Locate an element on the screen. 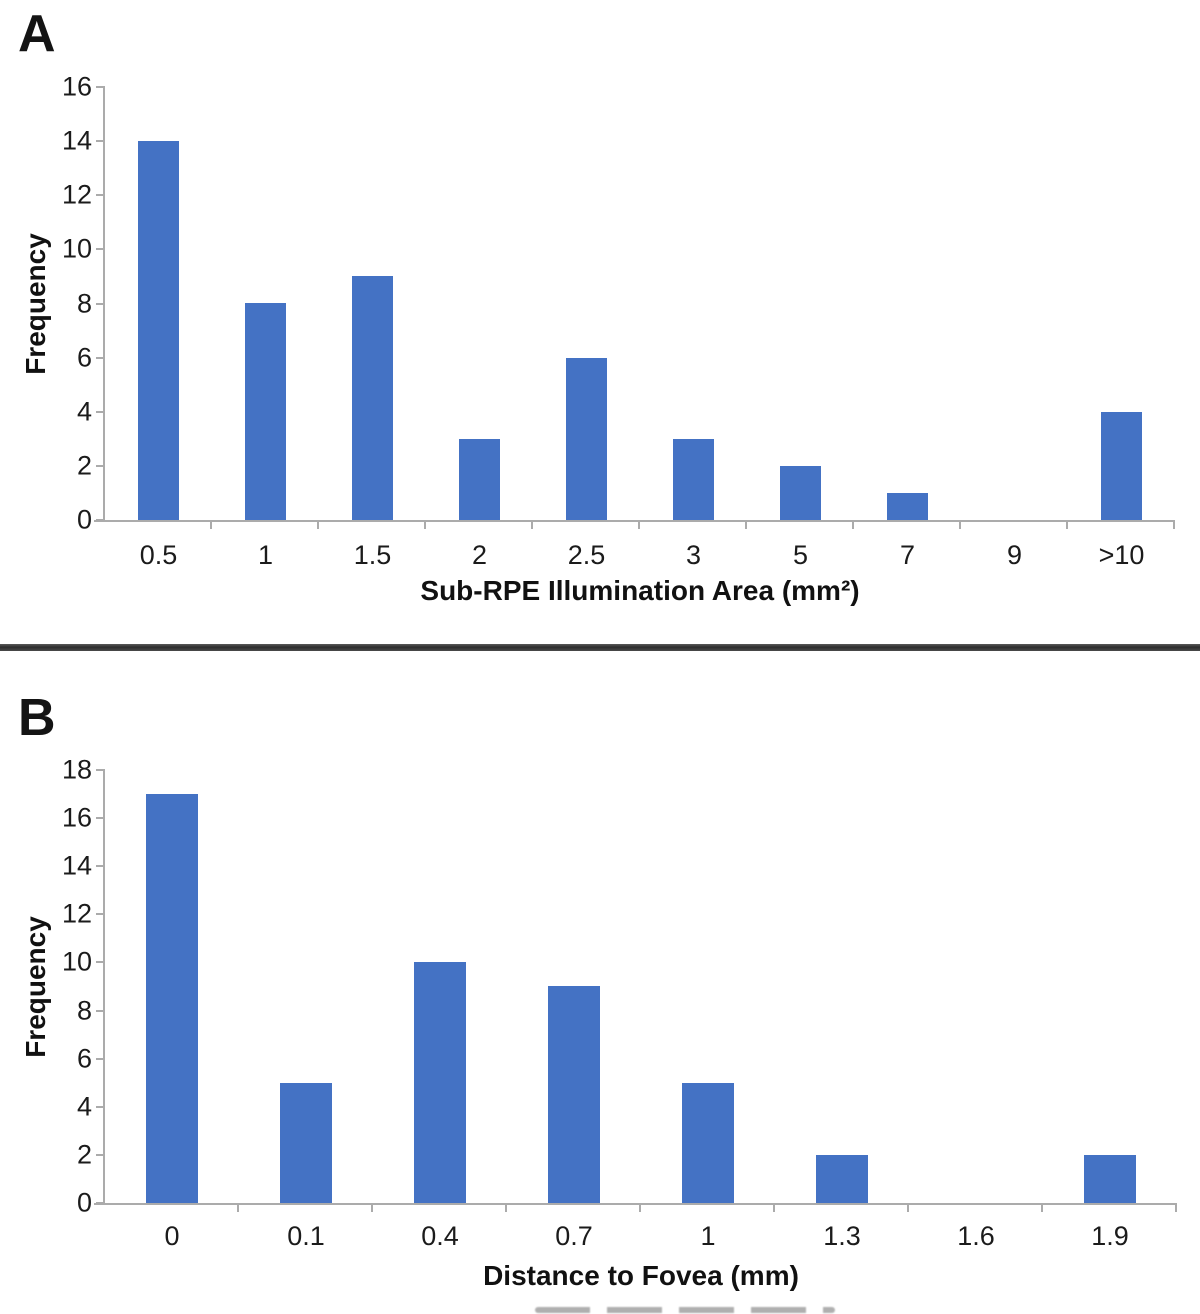 This screenshot has width=1200, height=1314. x-axis-title-a: Sub-RPE Illumination Area (mm²) is located at coordinates (640, 590).